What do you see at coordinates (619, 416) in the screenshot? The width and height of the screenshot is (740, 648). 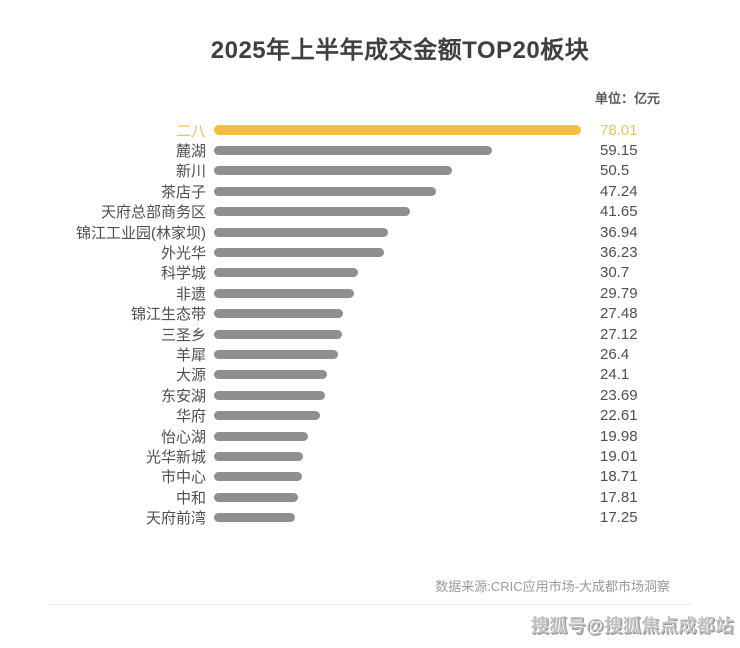 I see `value-label: 22.61` at bounding box center [619, 416].